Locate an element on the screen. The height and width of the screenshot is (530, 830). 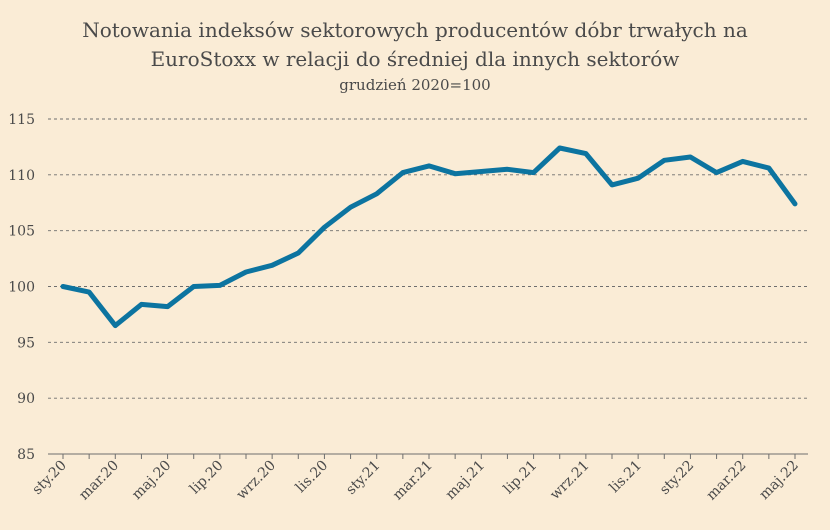
x-tick-label: sty.22 is located at coordinates (677, 478).